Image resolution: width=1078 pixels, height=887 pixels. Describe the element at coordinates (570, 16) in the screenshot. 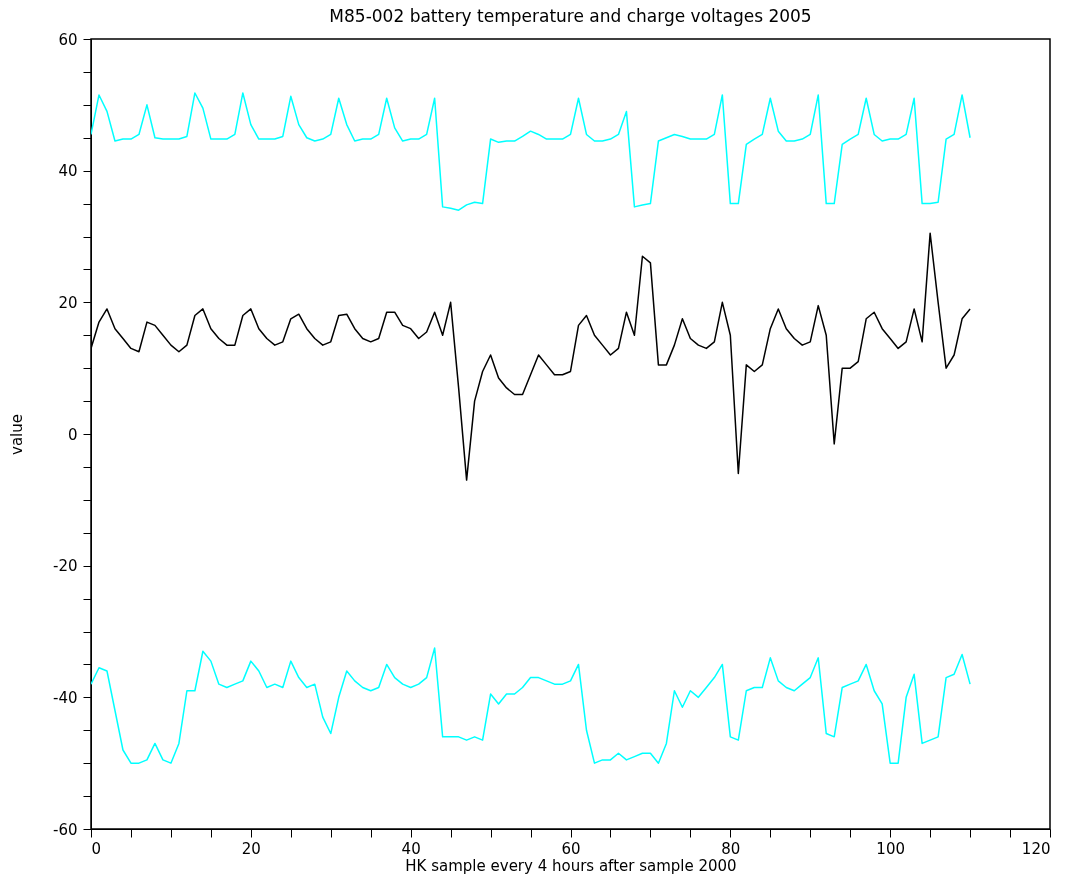

I see `chart-title: M85-002 battery temperature and charge voltages 2005` at that location.